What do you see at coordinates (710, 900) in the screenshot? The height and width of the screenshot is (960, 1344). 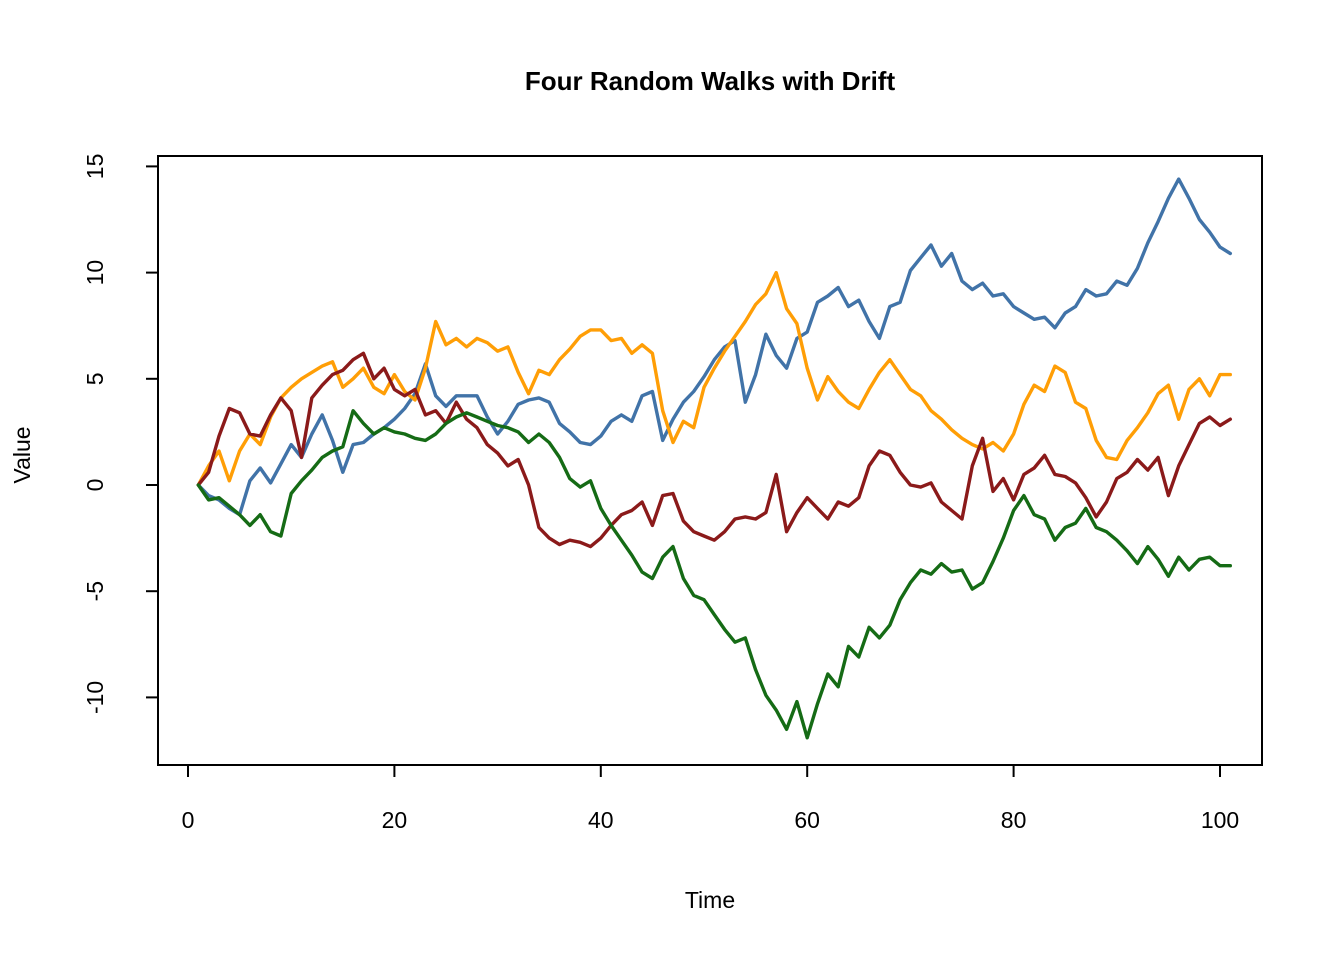 I see `x-axis-title: Time` at bounding box center [710, 900].